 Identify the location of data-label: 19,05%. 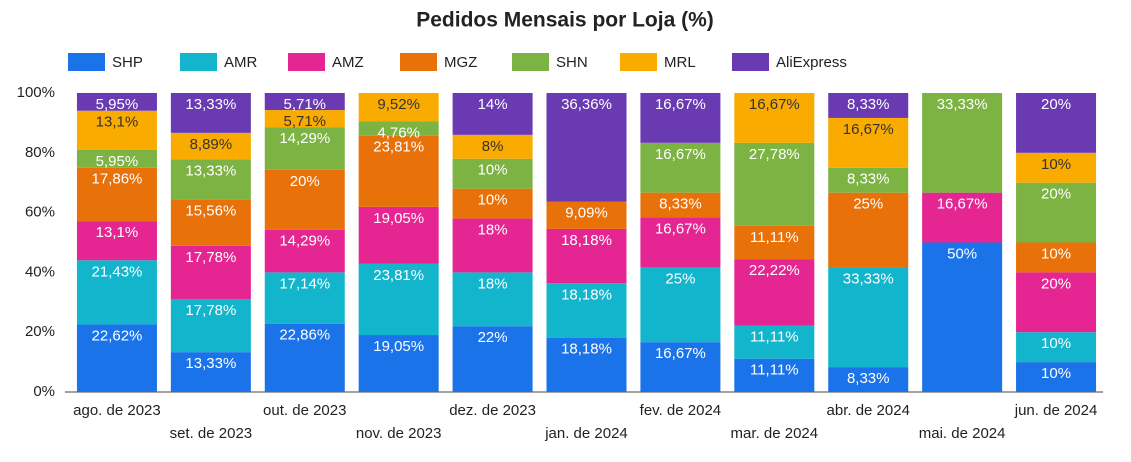
(398, 218).